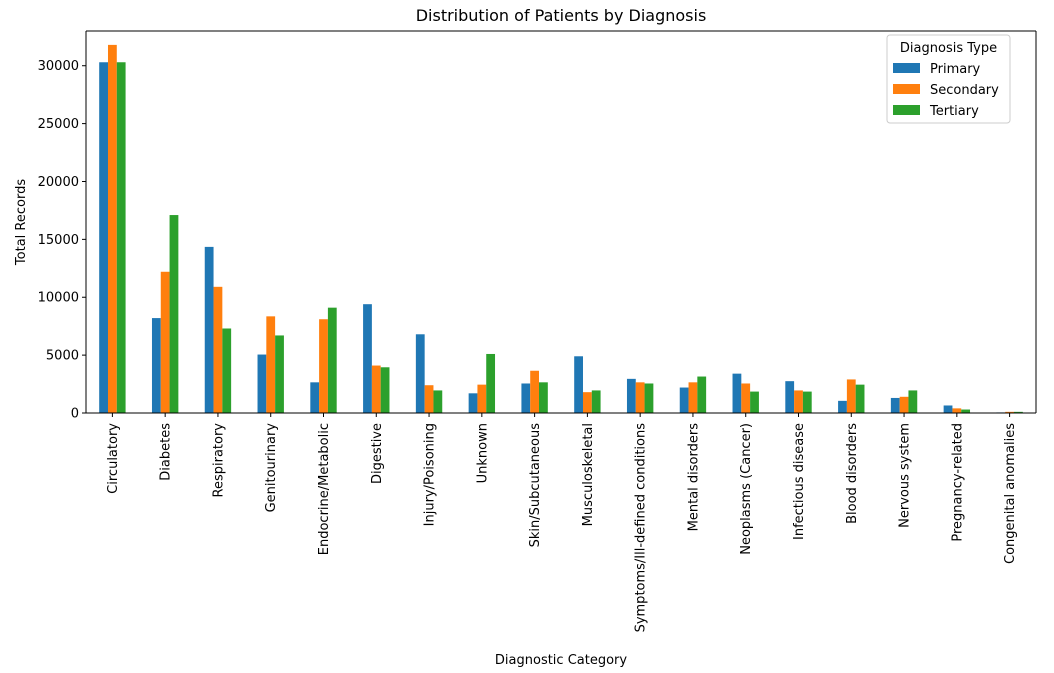 This screenshot has width=1054, height=673. I want to click on y-axis-label: Total Records, so click(21, 222).